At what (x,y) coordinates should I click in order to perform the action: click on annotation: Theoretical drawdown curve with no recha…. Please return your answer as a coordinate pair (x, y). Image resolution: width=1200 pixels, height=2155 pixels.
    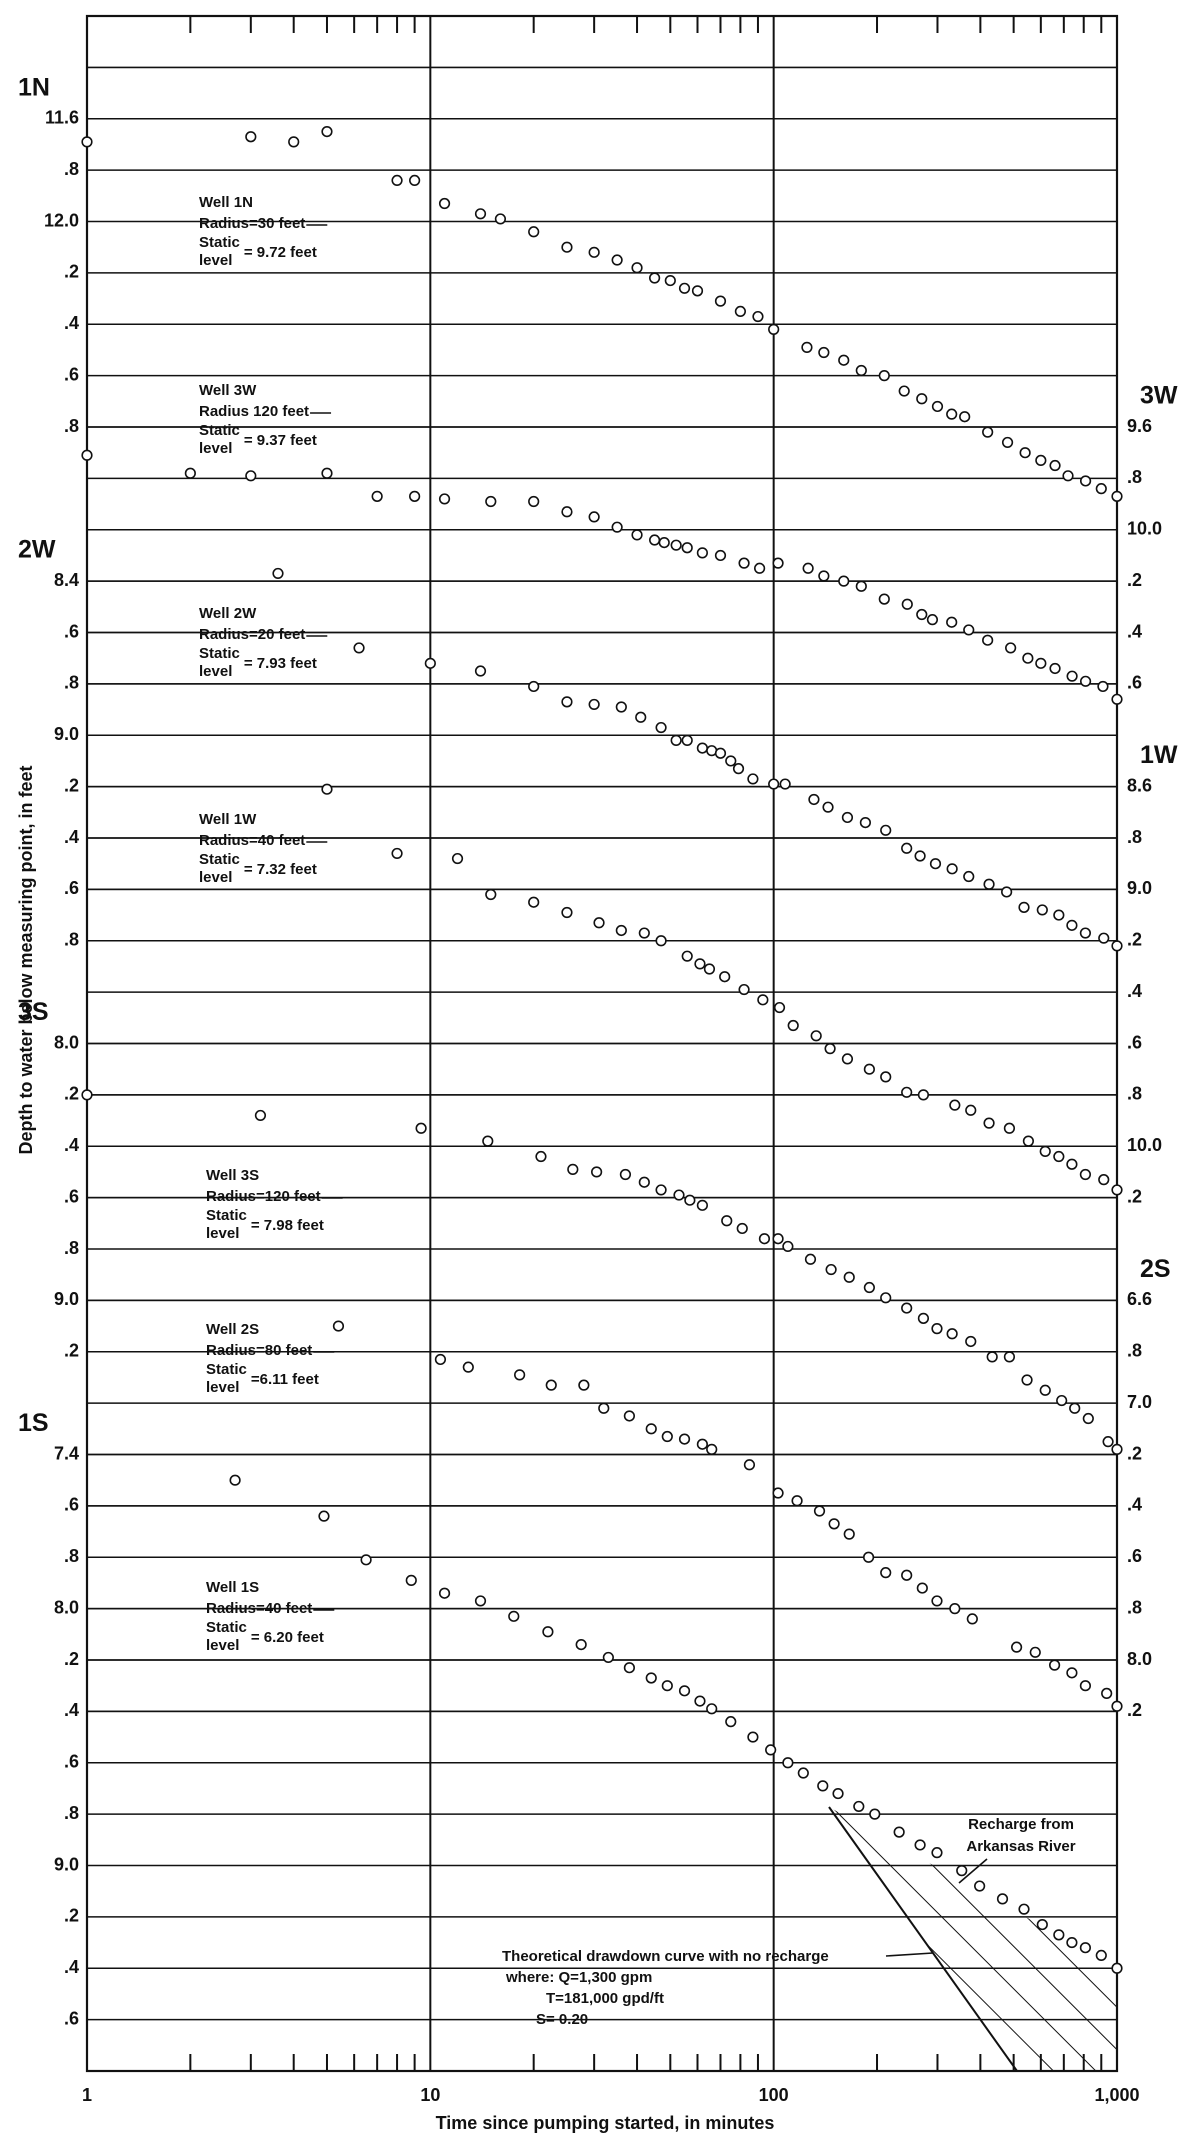
    Looking at the image, I should click on (665, 1956).